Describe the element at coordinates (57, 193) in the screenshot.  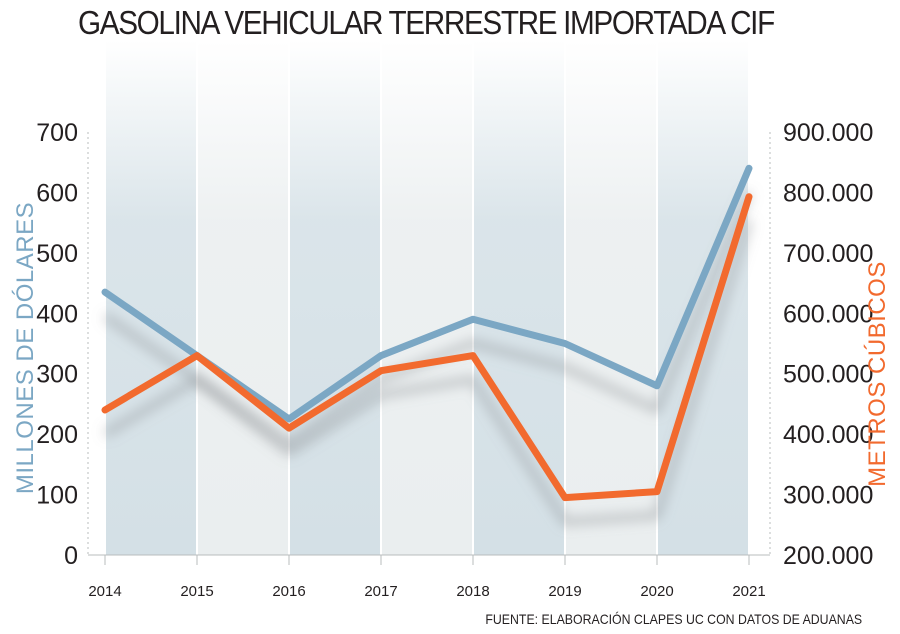
I see `left-tick-label: 600` at that location.